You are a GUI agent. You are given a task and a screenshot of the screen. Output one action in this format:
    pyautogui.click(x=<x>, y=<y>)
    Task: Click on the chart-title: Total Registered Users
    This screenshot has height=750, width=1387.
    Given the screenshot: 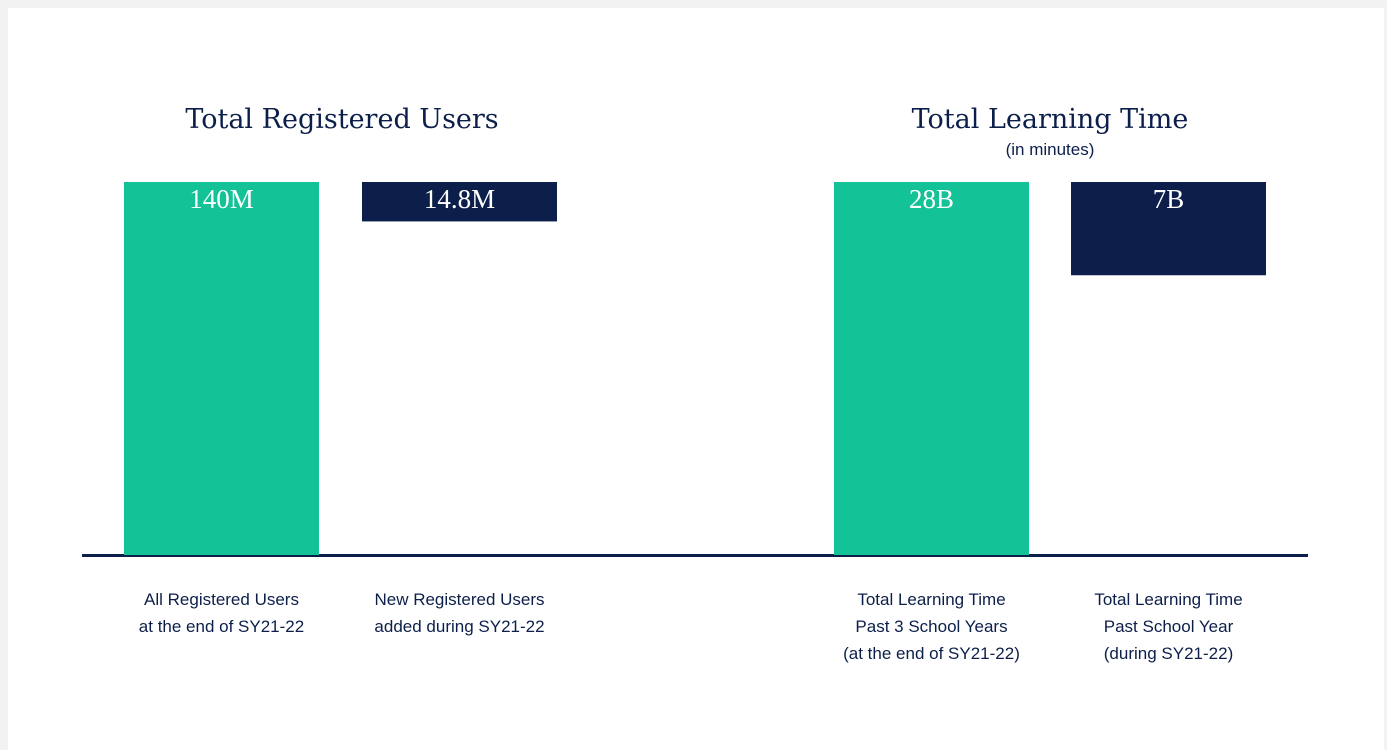 What is the action you would take?
    pyautogui.click(x=341, y=119)
    